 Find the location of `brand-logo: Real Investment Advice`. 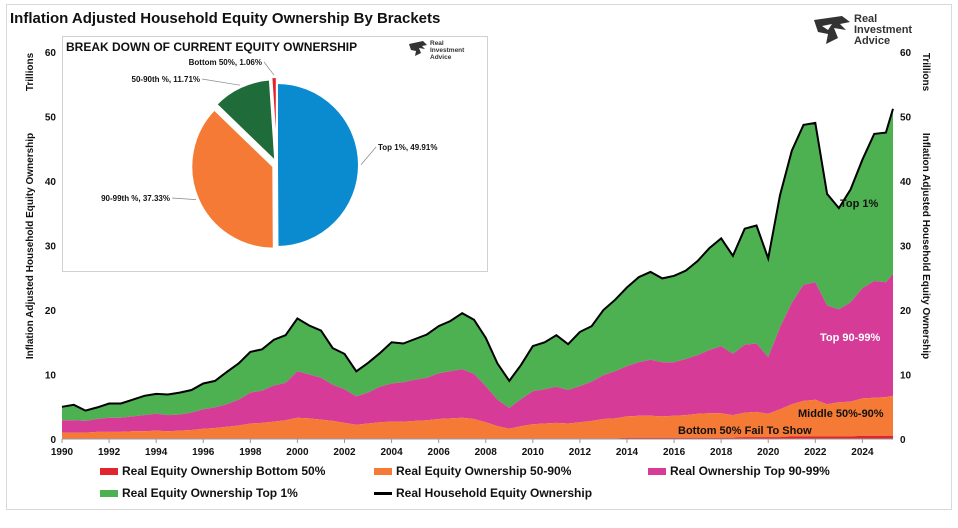

brand-logo: Real Investment Advice is located at coordinates (872, 31).